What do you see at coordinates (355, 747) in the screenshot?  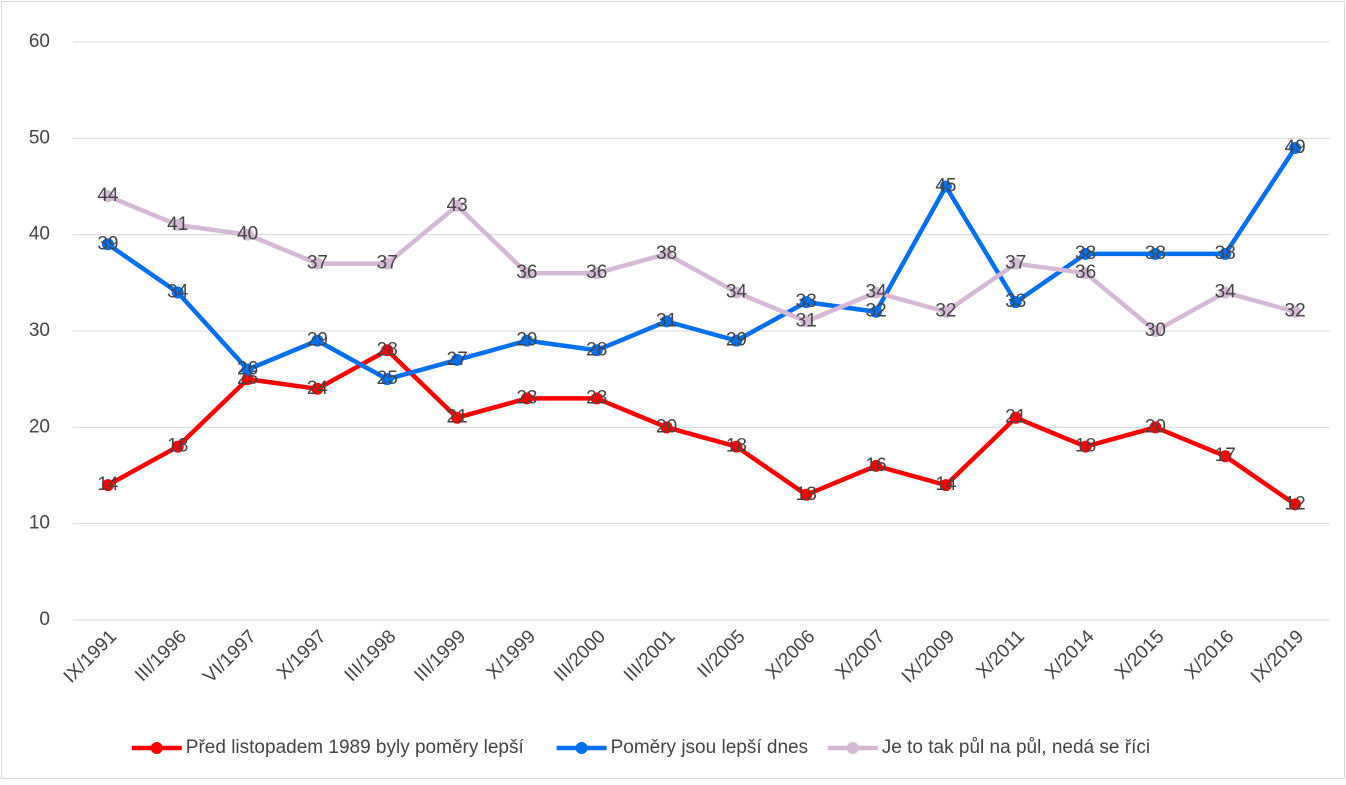 I see `legend-label: Před listopadem 1989 byly poměry lepší` at bounding box center [355, 747].